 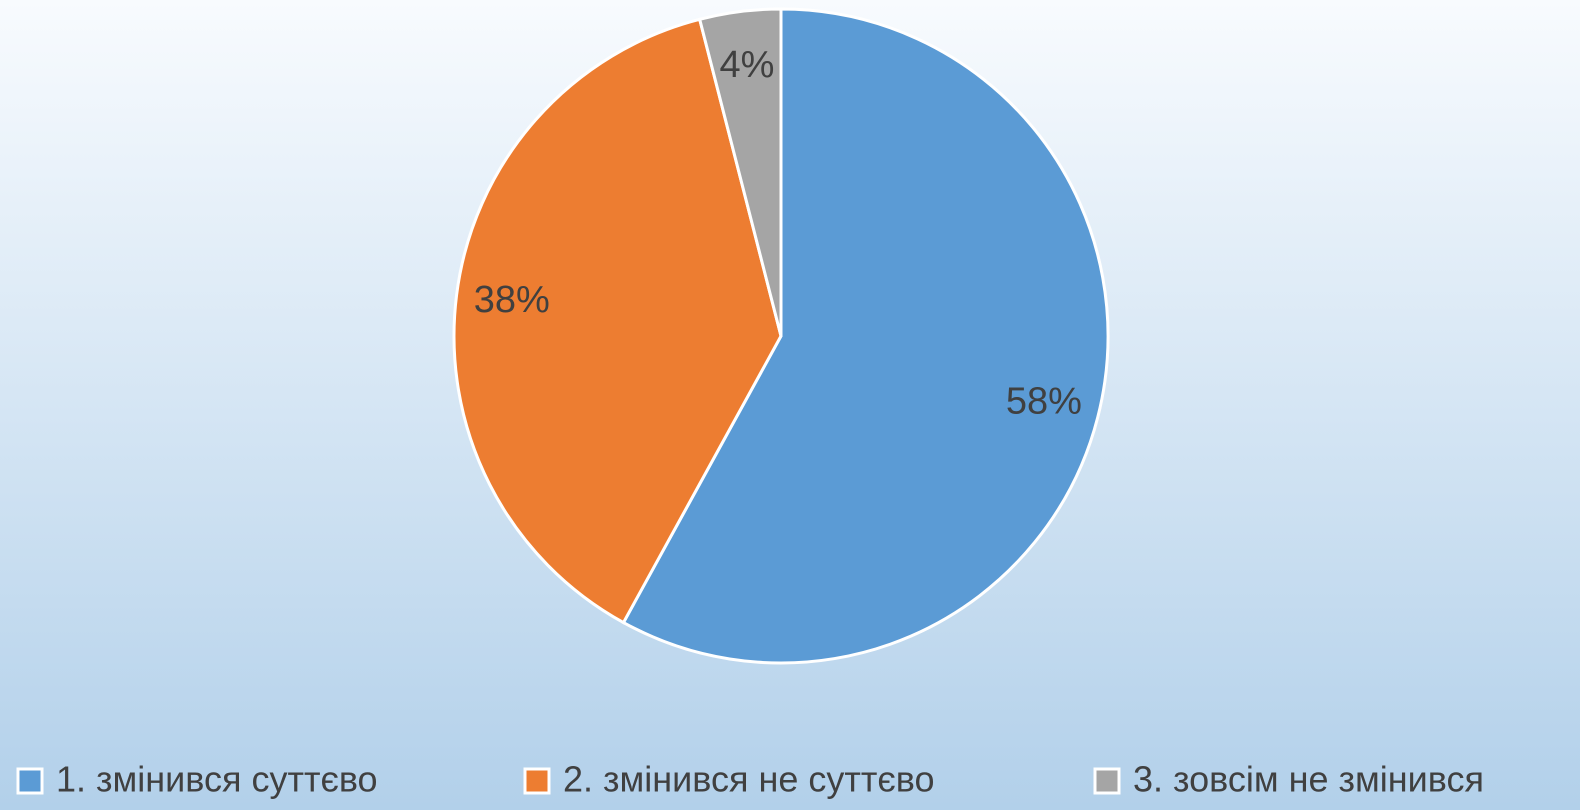 What do you see at coordinates (1308, 779) in the screenshot?
I see `legend-label: 3. зовсім не змінився` at bounding box center [1308, 779].